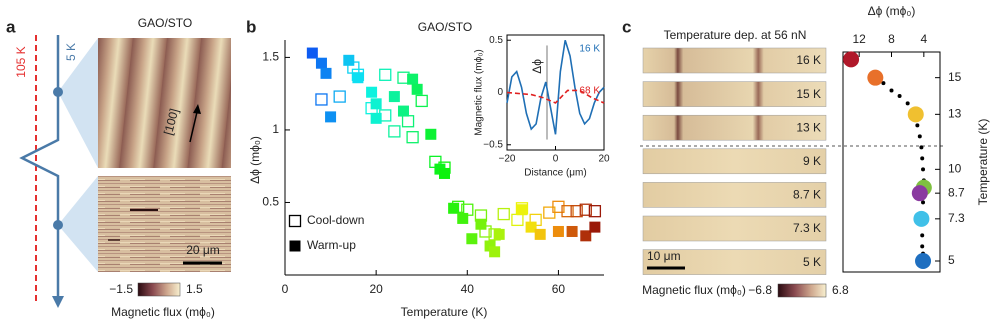  Describe the element at coordinates (760, 290) in the screenshot. I see `colorbar-tick-label: −6.8` at that location.